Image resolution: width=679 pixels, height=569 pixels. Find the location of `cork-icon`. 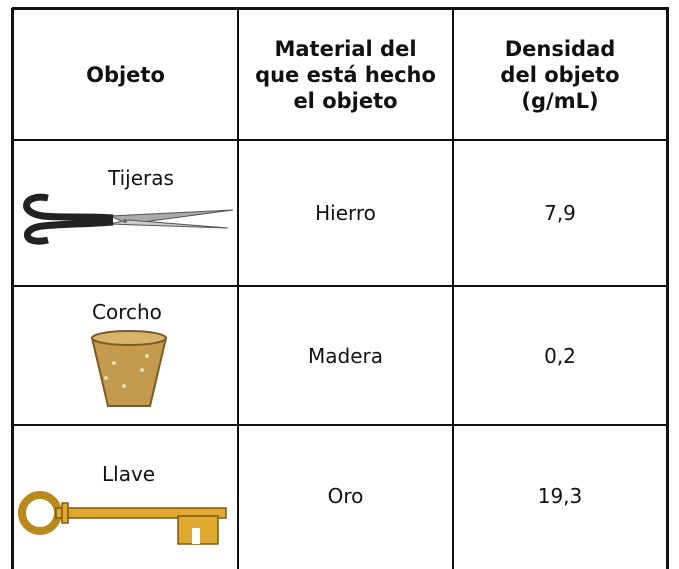

cork-icon is located at coordinates (129, 368).